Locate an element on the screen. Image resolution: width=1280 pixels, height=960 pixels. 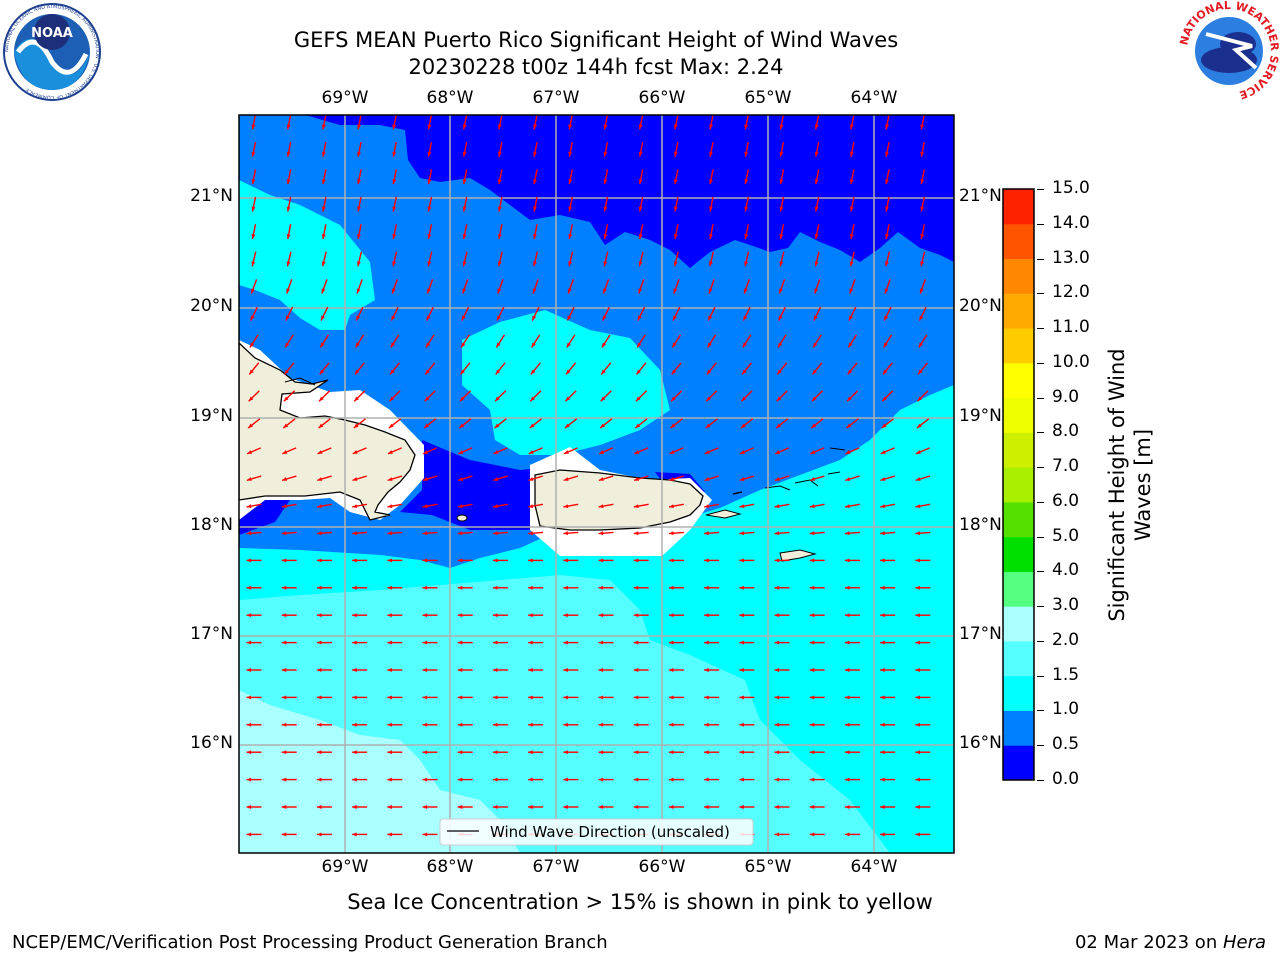
colorbar-tick-label: 11.0 is located at coordinates (1071, 327).